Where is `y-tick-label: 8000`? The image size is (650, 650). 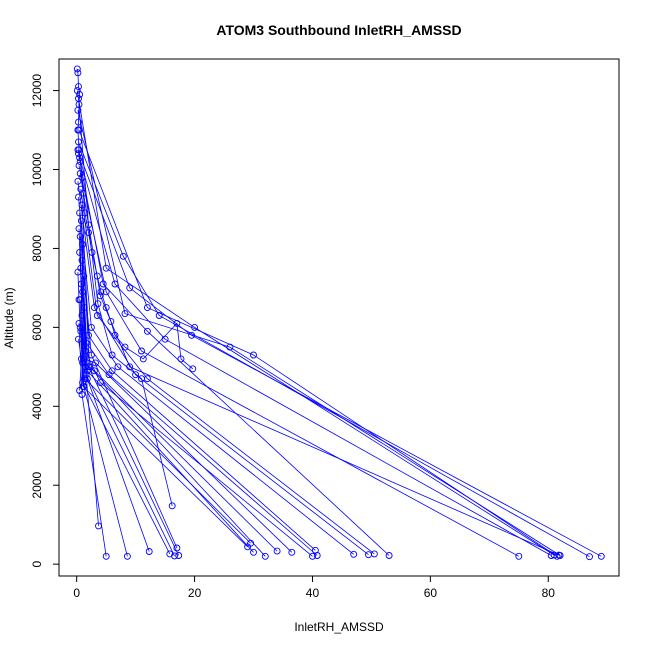 y-tick-label: 8000 is located at coordinates (37, 248).